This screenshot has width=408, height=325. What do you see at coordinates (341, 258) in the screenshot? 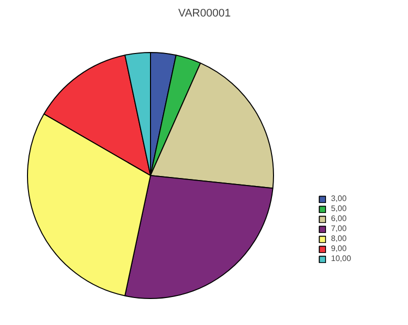
I see `legend-label: 10,00` at bounding box center [341, 258].